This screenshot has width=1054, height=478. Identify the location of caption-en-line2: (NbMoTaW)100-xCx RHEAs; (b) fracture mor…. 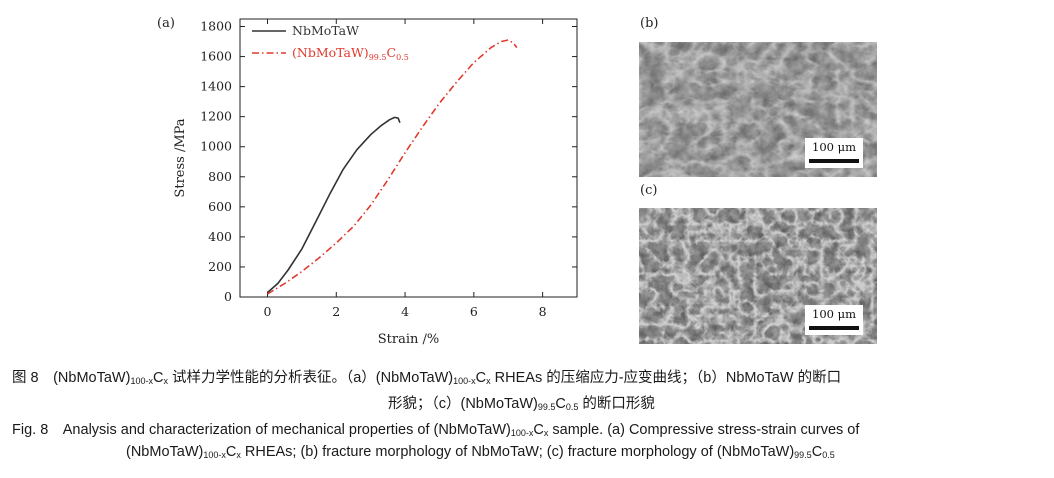
(527, 452).